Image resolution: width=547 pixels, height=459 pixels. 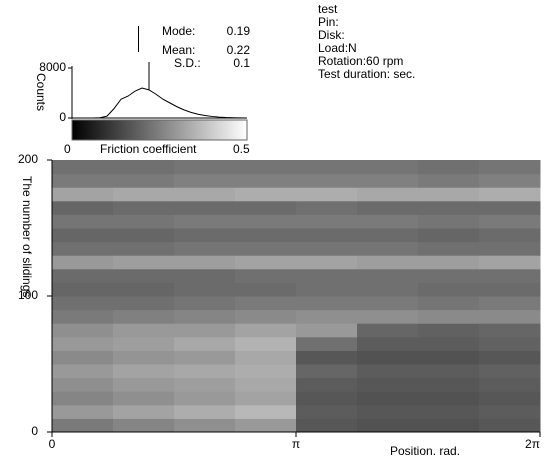 What do you see at coordinates (425, 451) in the screenshot?
I see `x-axis-label: Position. rad.` at bounding box center [425, 451].